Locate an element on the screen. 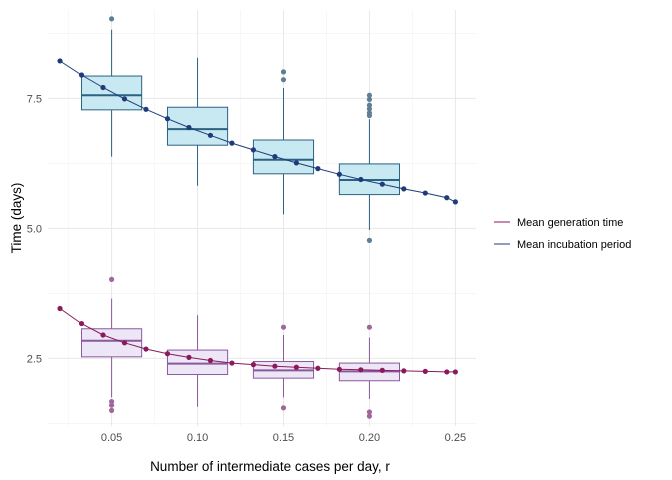  x-tick-label: 0.15 is located at coordinates (283, 438).